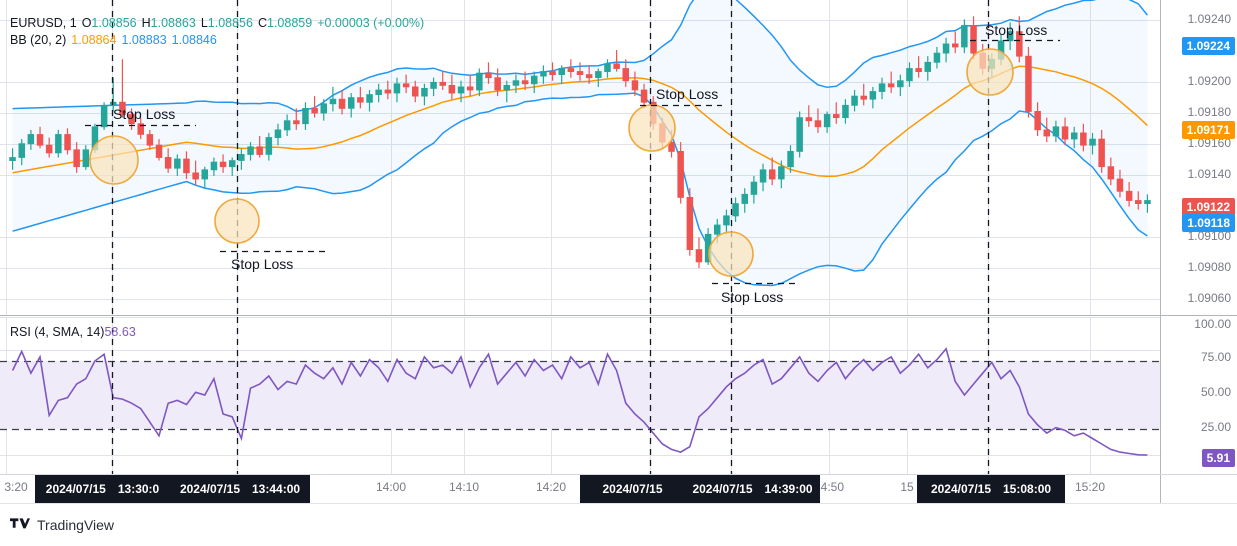 The width and height of the screenshot is (1237, 546). I want to click on stop-loss-annotation-label: Stop Loss, so click(144, 114).